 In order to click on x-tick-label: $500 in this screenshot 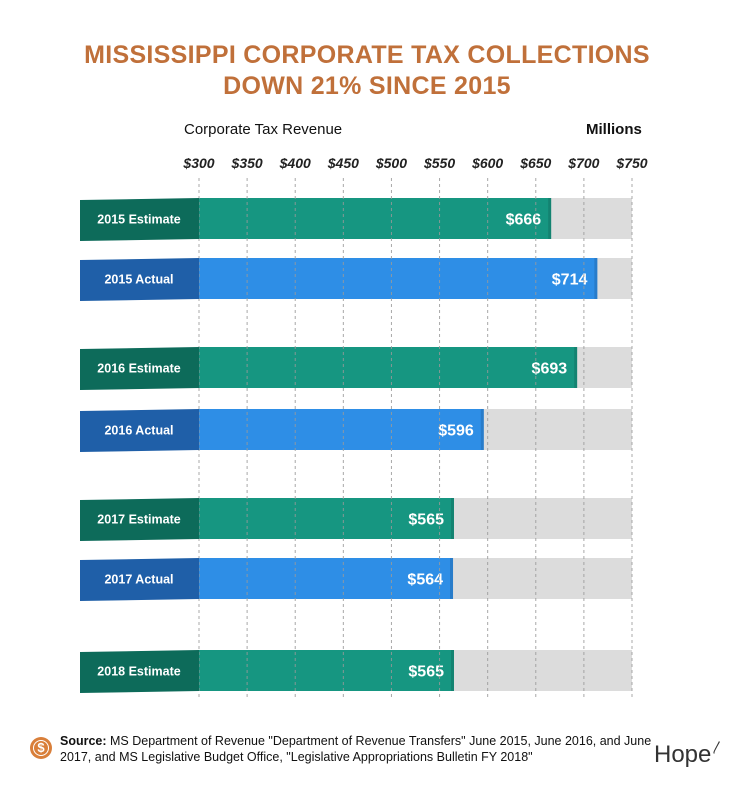, I will do `click(391, 163)`.